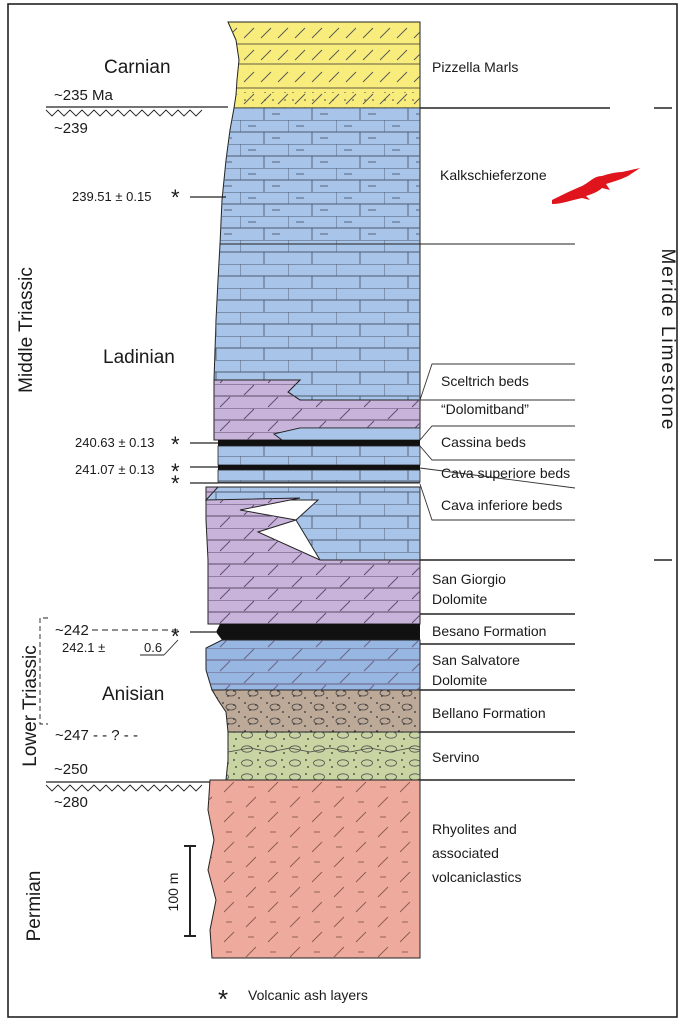 The image size is (685, 1022). Describe the element at coordinates (223, 999) in the screenshot. I see `legend-ash-symbol: *` at that location.